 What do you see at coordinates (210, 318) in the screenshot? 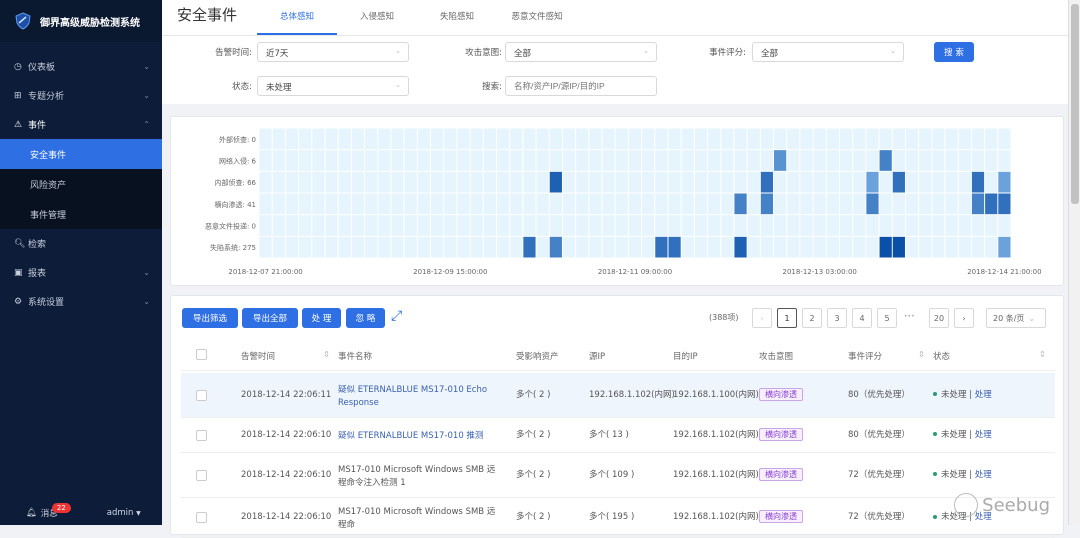
I see `export-filtered-button: 导出筛选` at bounding box center [210, 318].